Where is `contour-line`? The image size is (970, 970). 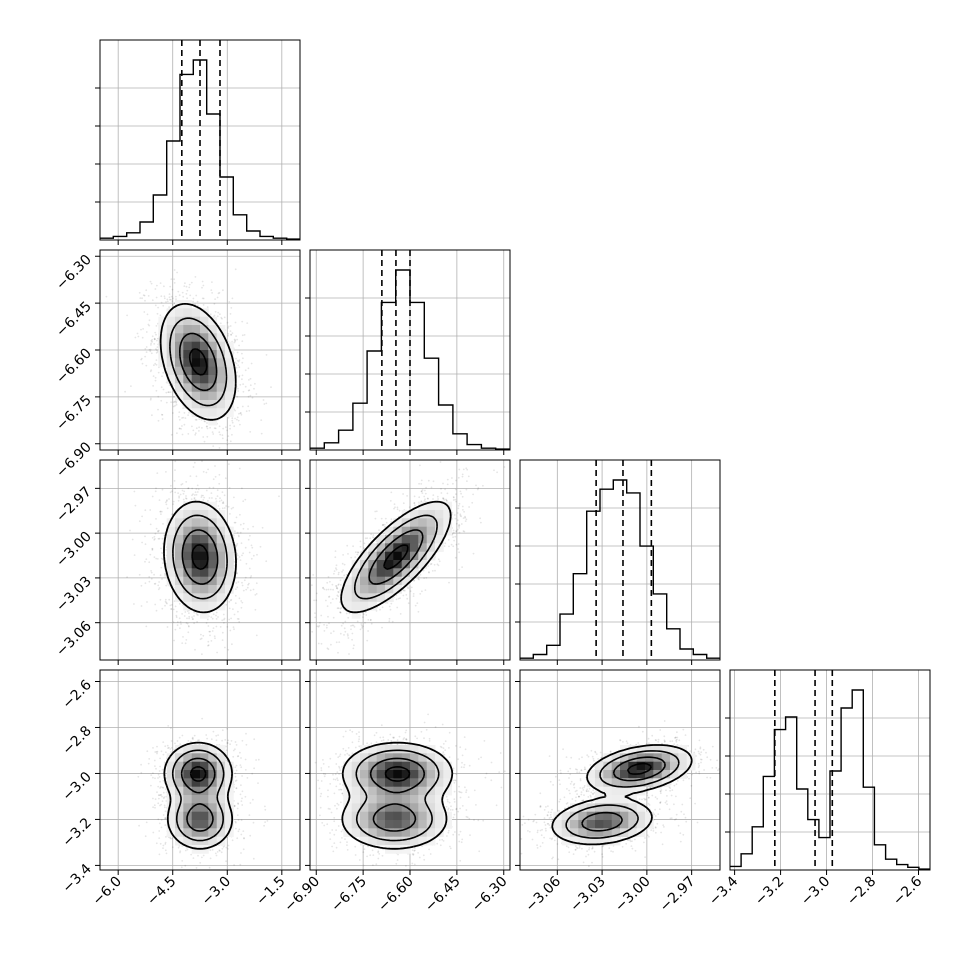
contour-line is located at coordinates (198, 362).